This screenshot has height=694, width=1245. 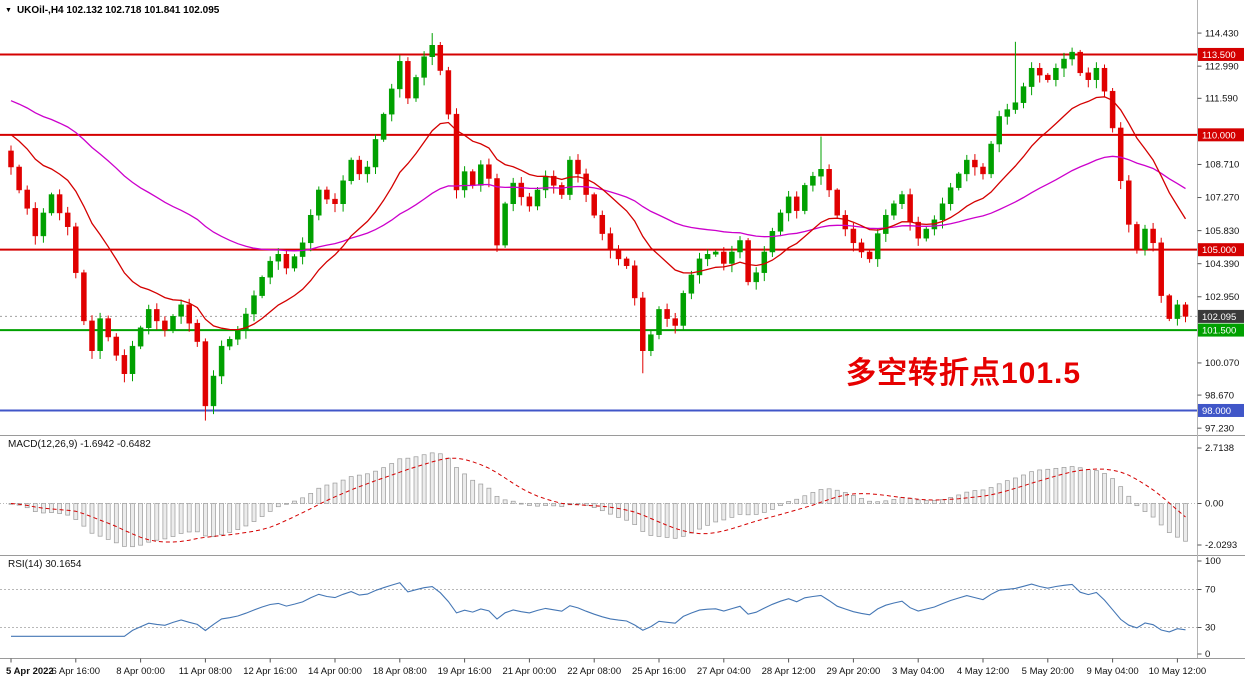 I want to click on svg-text: 101.500, so click(x=1219, y=331).